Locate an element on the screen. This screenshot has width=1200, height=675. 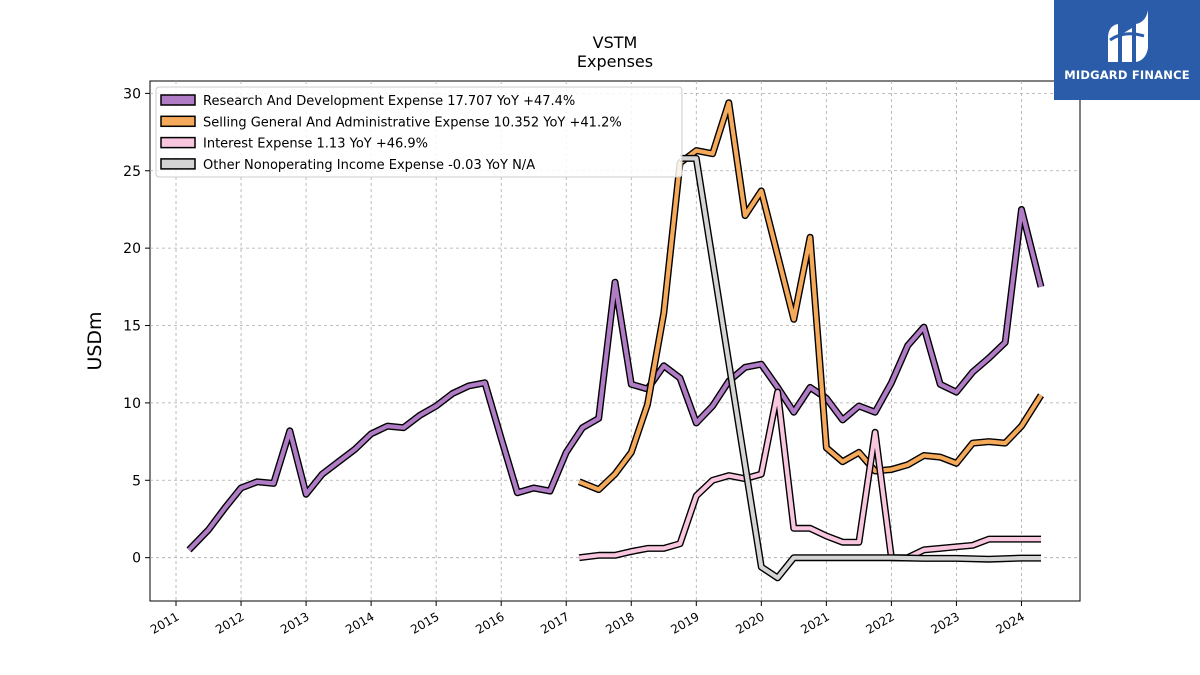
x-tick-label: 2024 is located at coordinates (1010, 622).